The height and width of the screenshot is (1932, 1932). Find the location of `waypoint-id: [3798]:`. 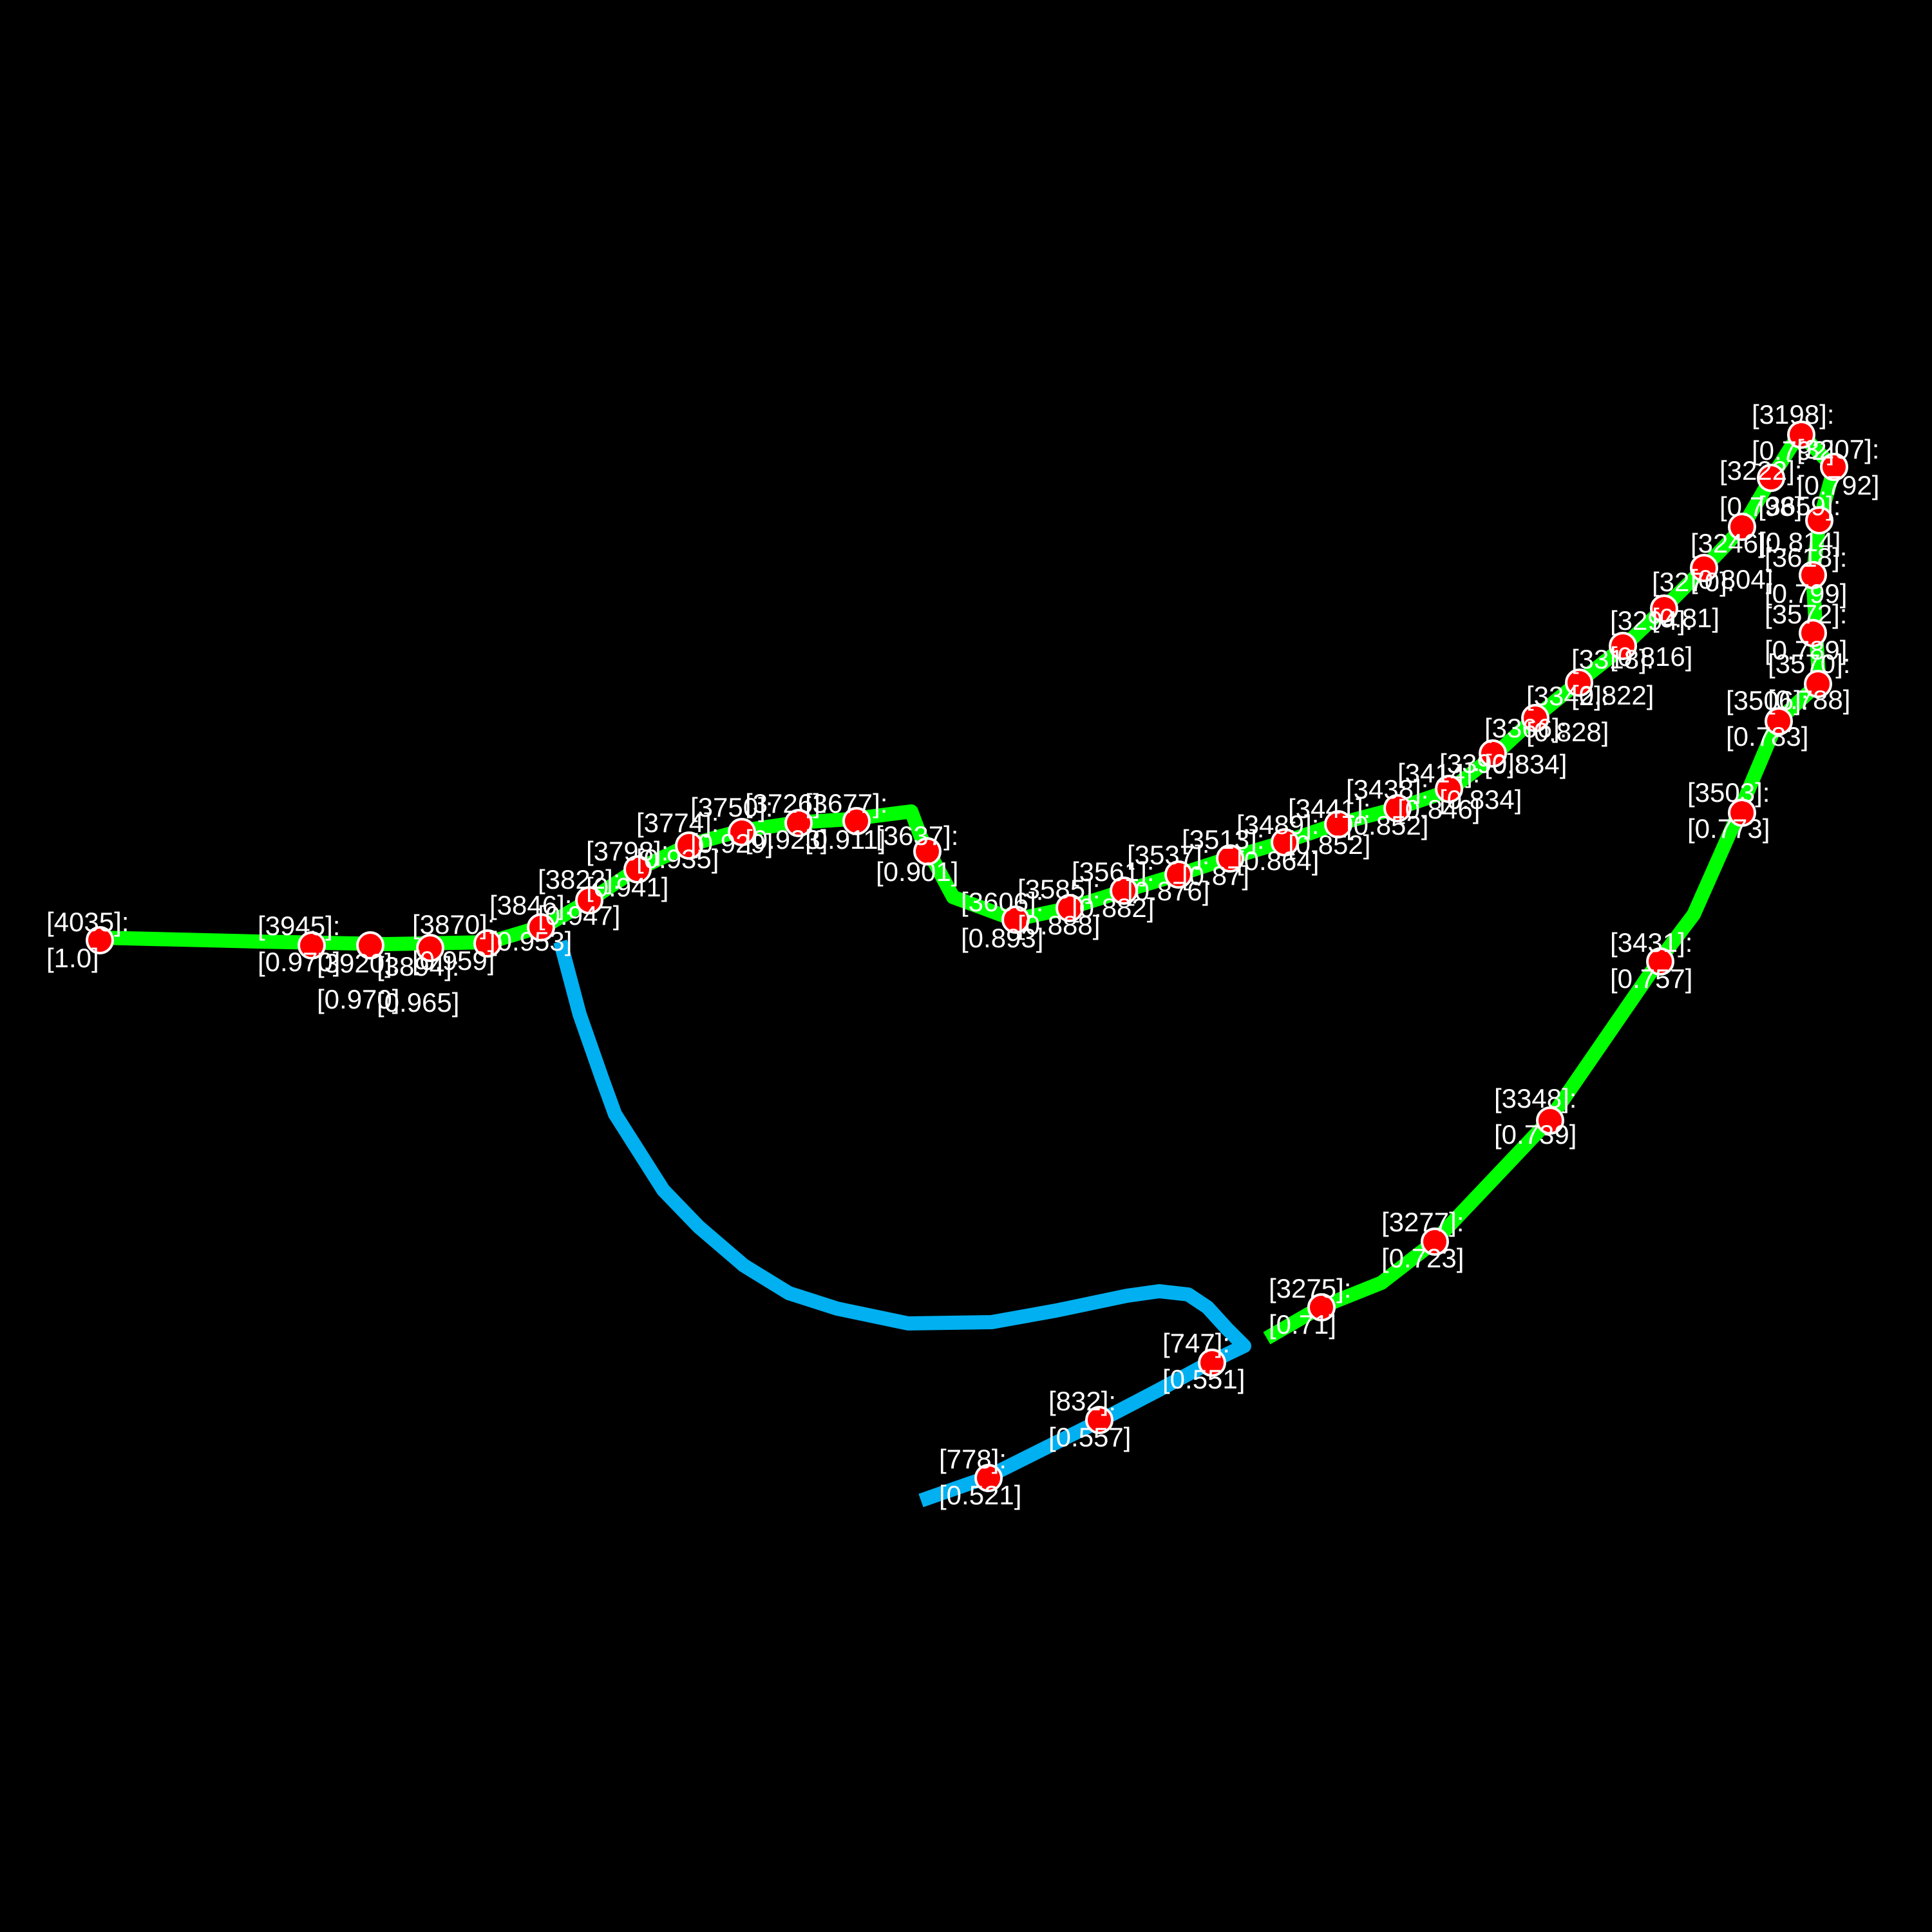

waypoint-id: [3798]: is located at coordinates (627, 851).